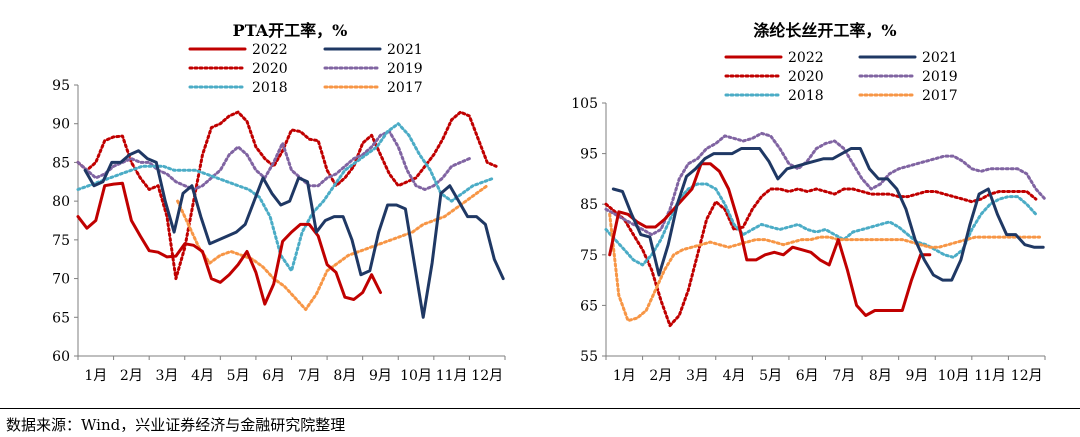 Image resolution: width=1080 pixels, height=437 pixels. I want to click on chart-title: 涤纶长丝开工率，%, so click(824, 30).